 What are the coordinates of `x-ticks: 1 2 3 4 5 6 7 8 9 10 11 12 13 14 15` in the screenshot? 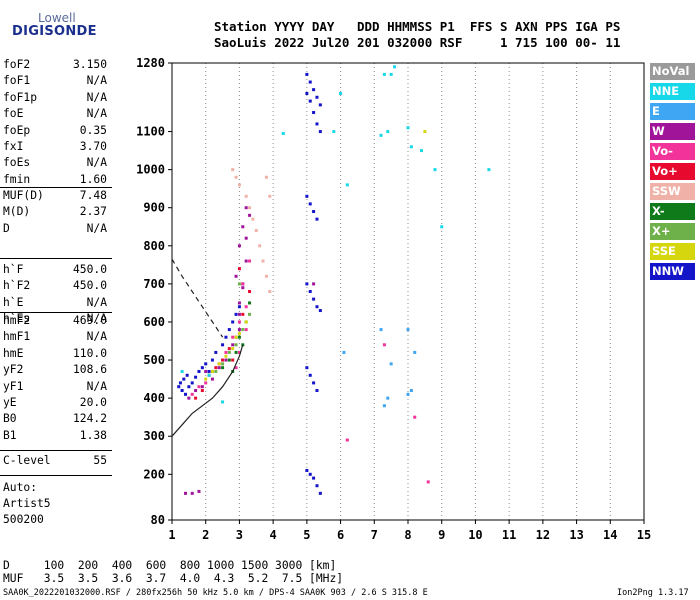 It's located at (409, 531).